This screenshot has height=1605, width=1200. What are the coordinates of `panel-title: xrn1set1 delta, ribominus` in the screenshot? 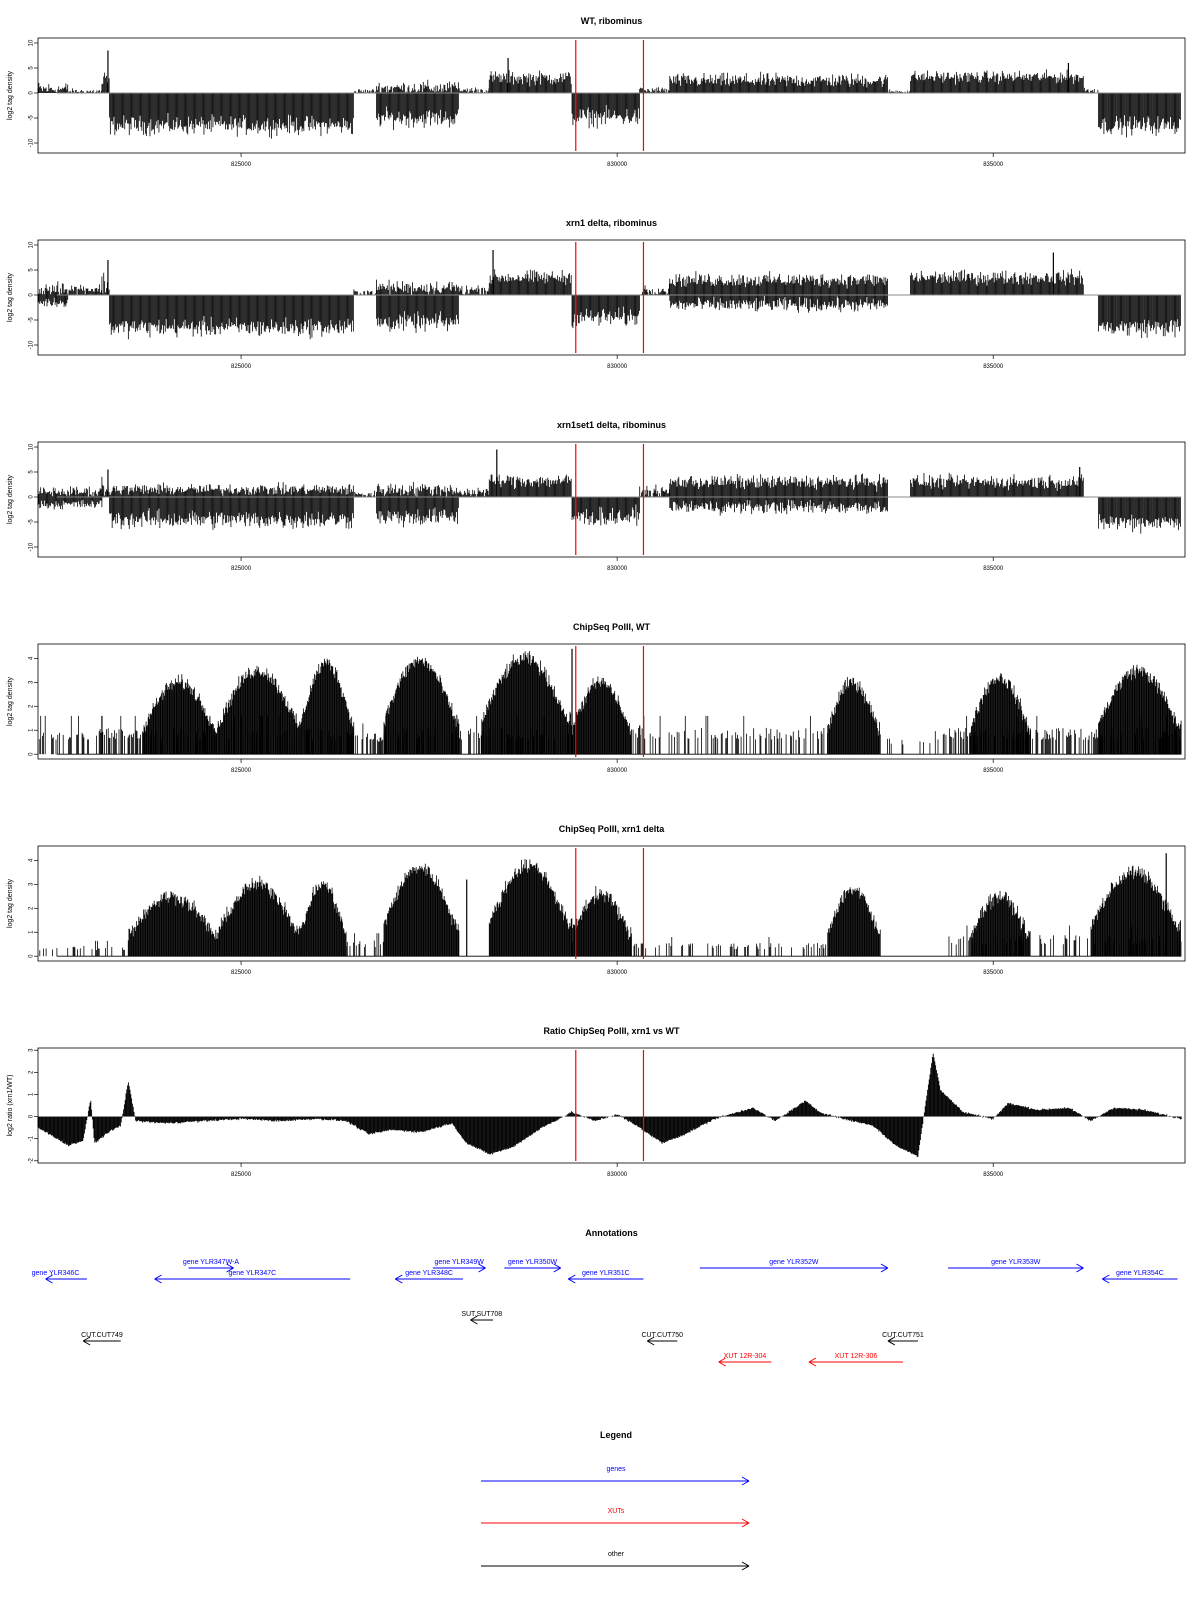 It's located at (611, 425).